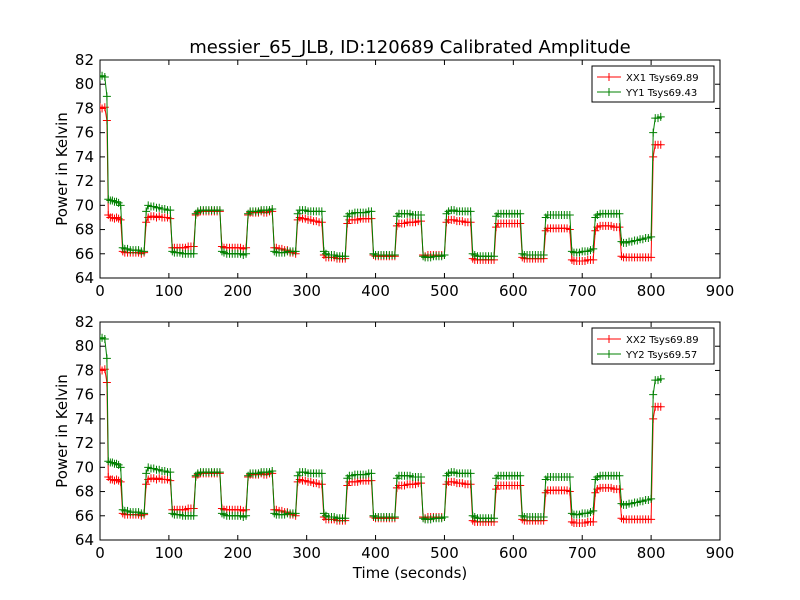 This screenshot has width=800, height=600. I want to click on y-tick-label: 76, so click(84, 395).